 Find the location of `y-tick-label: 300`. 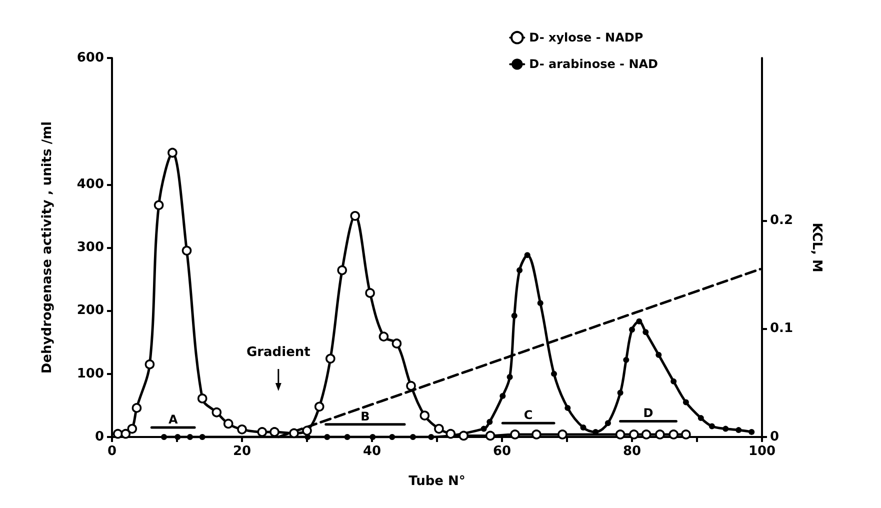

y-tick-label: 300 is located at coordinates (90, 247).